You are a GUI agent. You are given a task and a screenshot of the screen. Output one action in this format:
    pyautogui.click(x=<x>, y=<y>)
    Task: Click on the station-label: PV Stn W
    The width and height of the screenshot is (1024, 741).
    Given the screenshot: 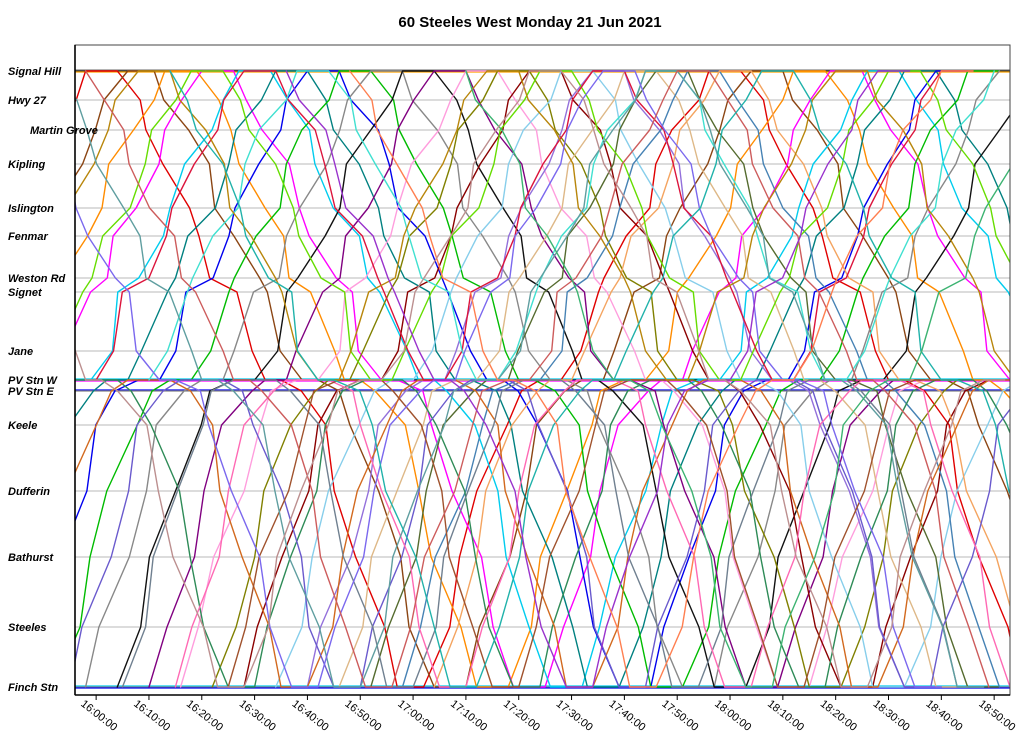 What is the action you would take?
    pyautogui.click(x=33, y=381)
    